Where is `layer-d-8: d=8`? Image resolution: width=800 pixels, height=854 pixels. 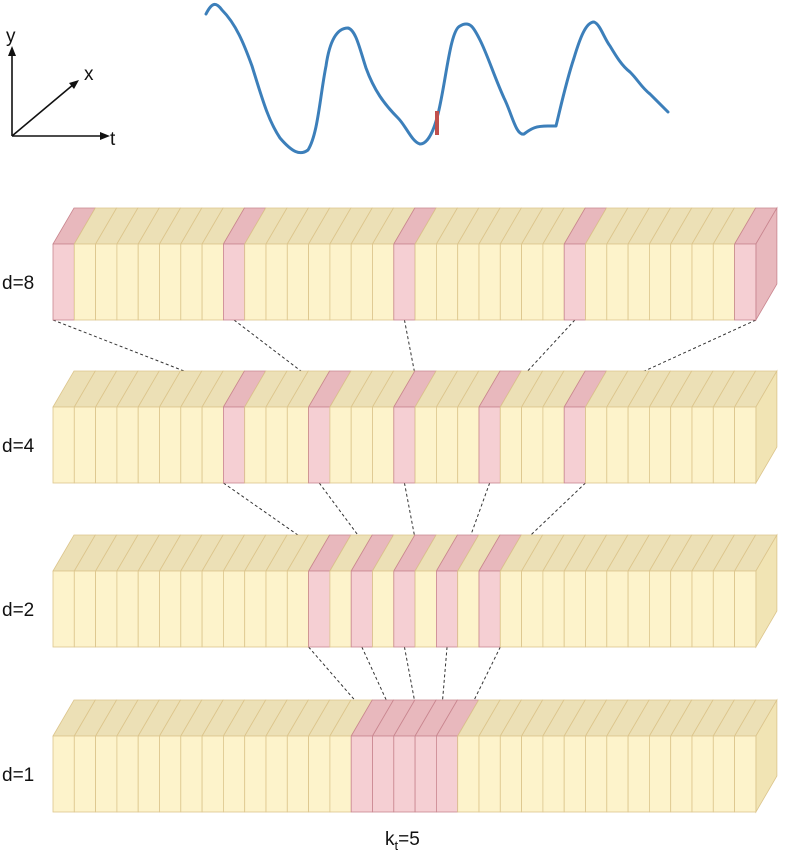 layer-d-8: d=8 is located at coordinates (390, 264).